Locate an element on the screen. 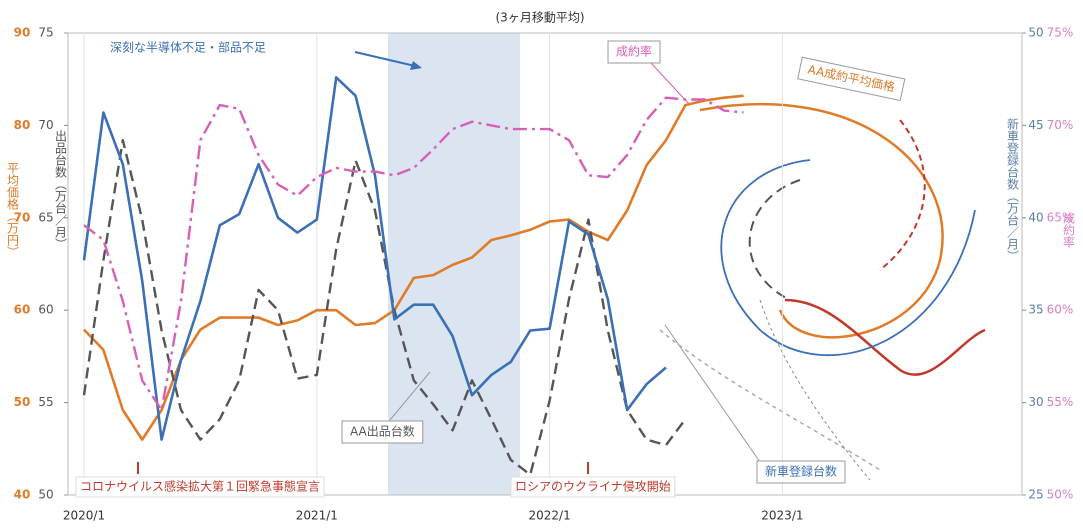 This screenshot has height=529, width=1083. x-tick-label: 2022/1 is located at coordinates (549, 516).